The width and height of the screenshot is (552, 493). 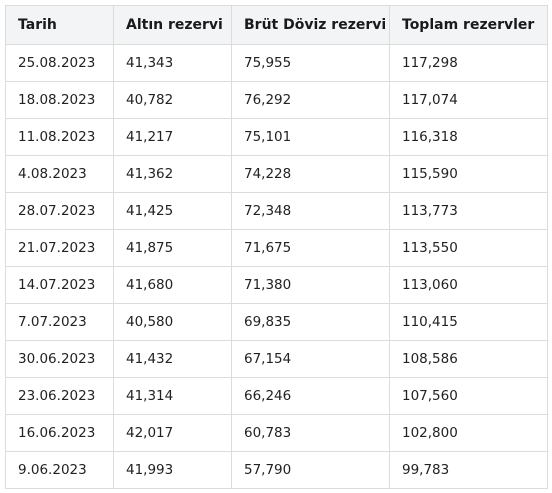 I want to click on cell-gold-reserve: 41,217, so click(x=172, y=137).